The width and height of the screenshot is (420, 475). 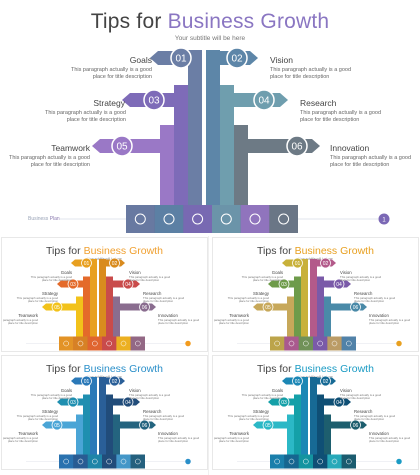 I want to click on number-text: 06, so click(x=297, y=147).